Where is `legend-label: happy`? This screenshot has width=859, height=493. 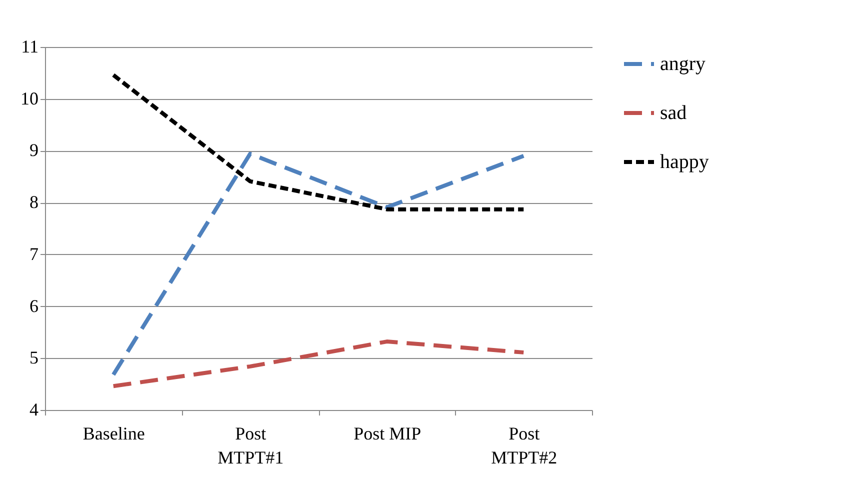 legend-label: happy is located at coordinates (684, 162).